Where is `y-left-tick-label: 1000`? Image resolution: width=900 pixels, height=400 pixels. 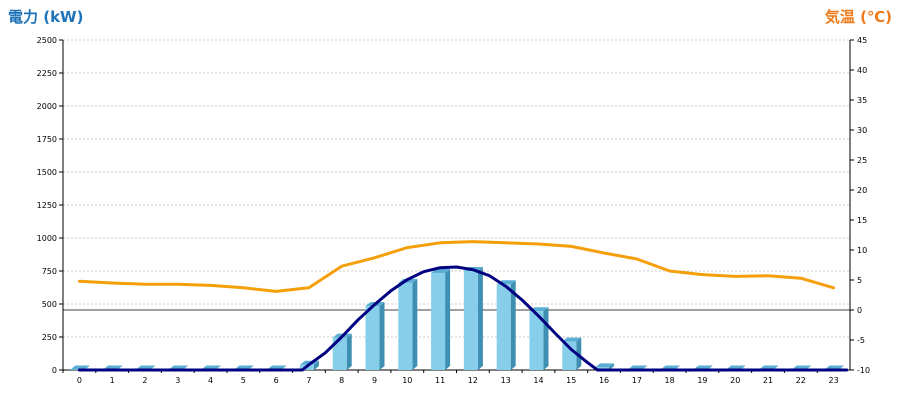
y-left-tick-label: 1000 is located at coordinates (47, 238).